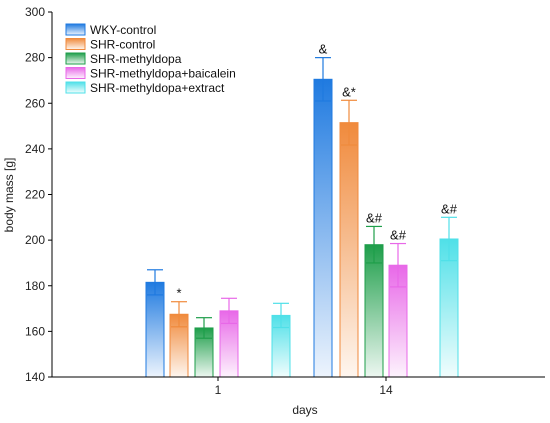 The width and height of the screenshot is (550, 423). Describe the element at coordinates (323, 49) in the screenshot. I see `significance-label: &` at that location.